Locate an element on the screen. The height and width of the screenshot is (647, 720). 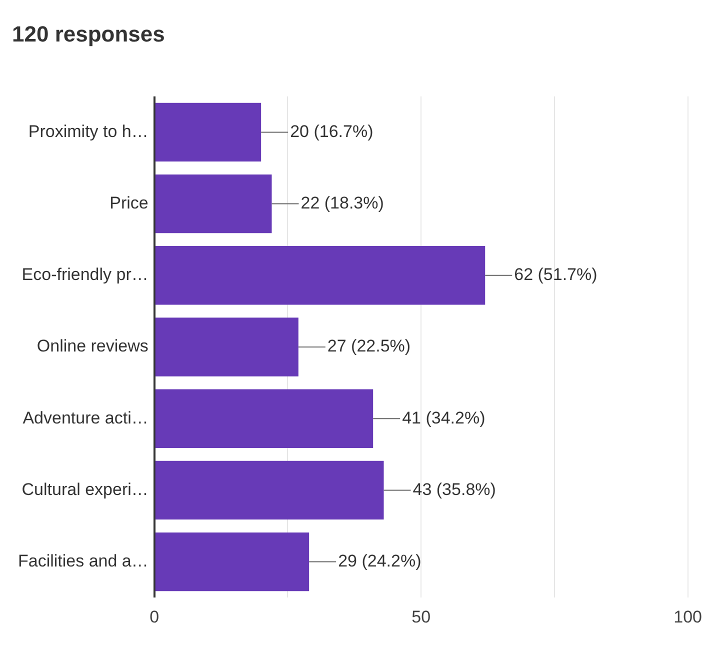
data-label: 62 (51.7%) is located at coordinates (556, 274).